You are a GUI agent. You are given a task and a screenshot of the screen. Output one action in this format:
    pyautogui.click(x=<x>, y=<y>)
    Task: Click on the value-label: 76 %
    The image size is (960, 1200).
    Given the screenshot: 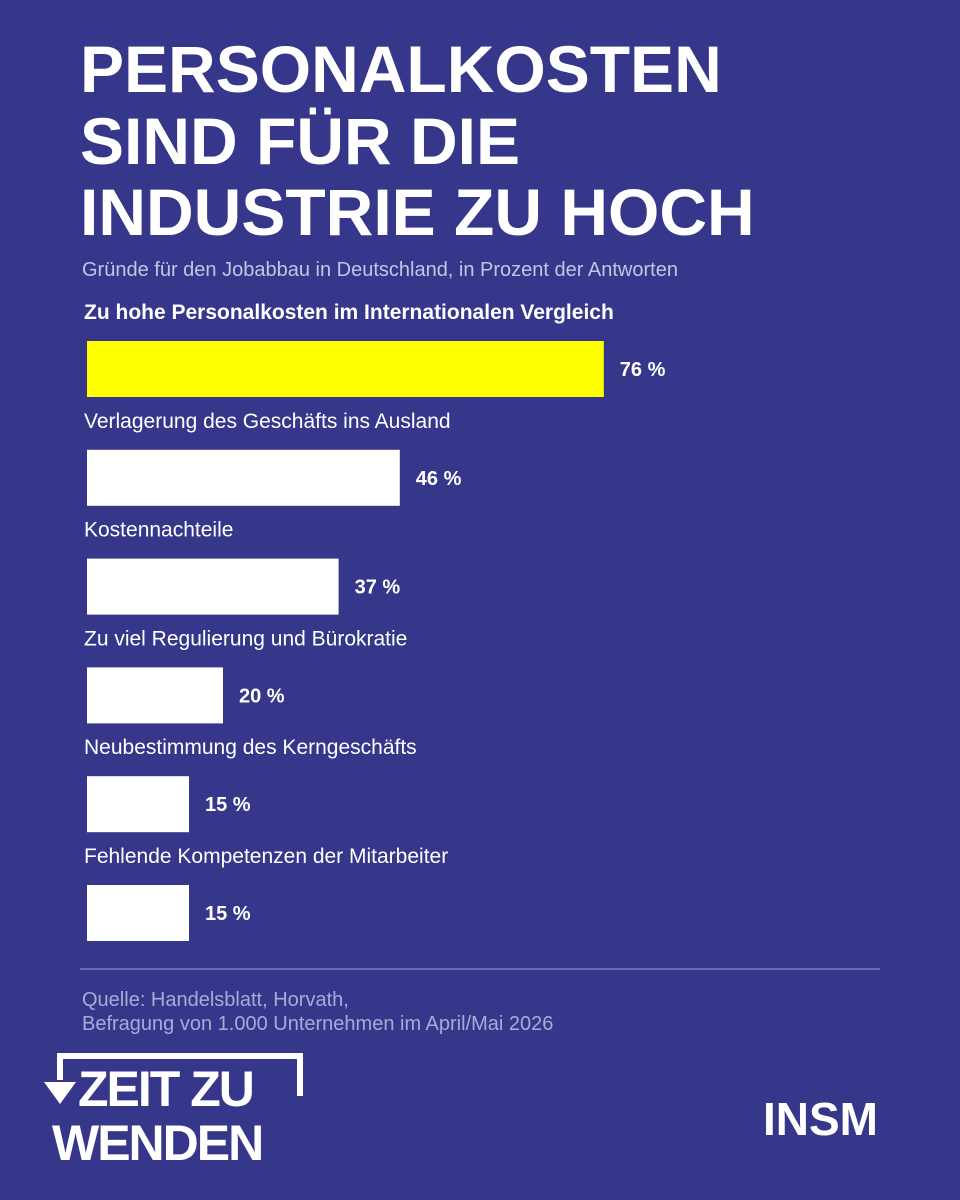 What is the action you would take?
    pyautogui.click(x=643, y=370)
    